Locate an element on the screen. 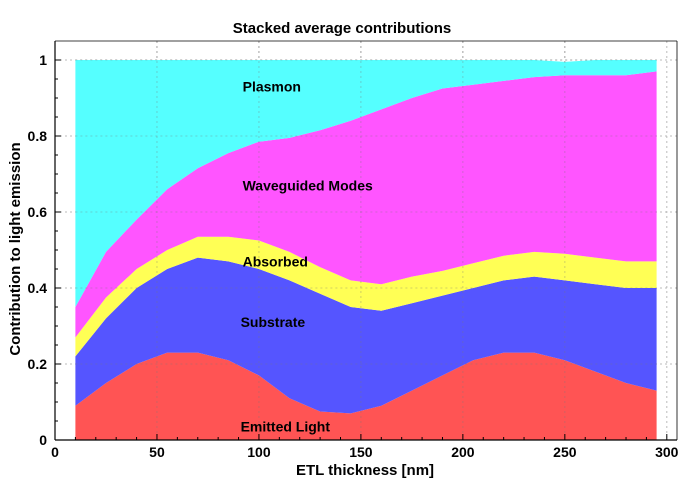 This screenshot has height=492, width=695. x-tick-label: 150 is located at coordinates (361, 452).